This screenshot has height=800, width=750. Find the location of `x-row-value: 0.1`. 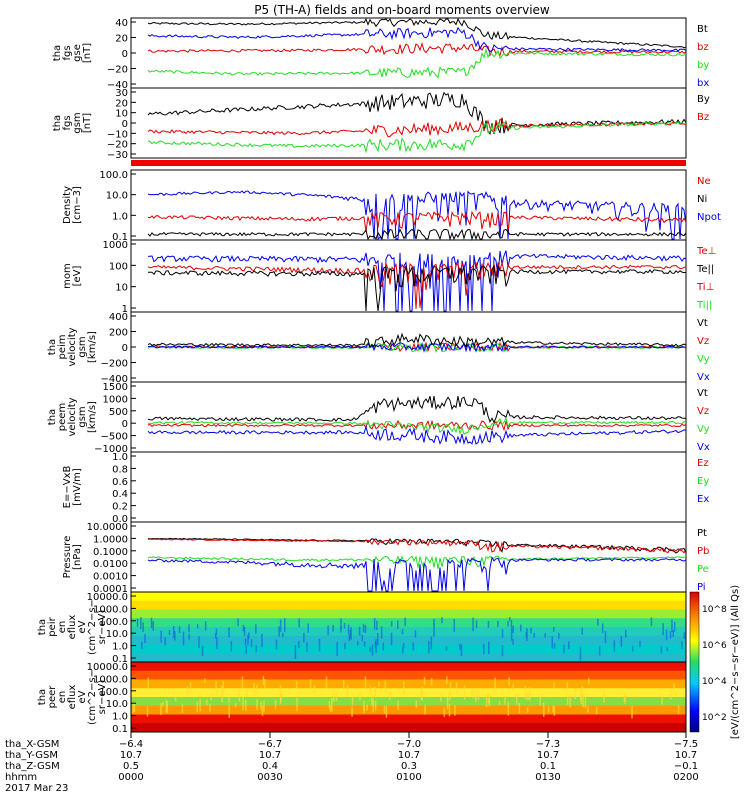

x-row-value: 0.1 is located at coordinates (548, 766).